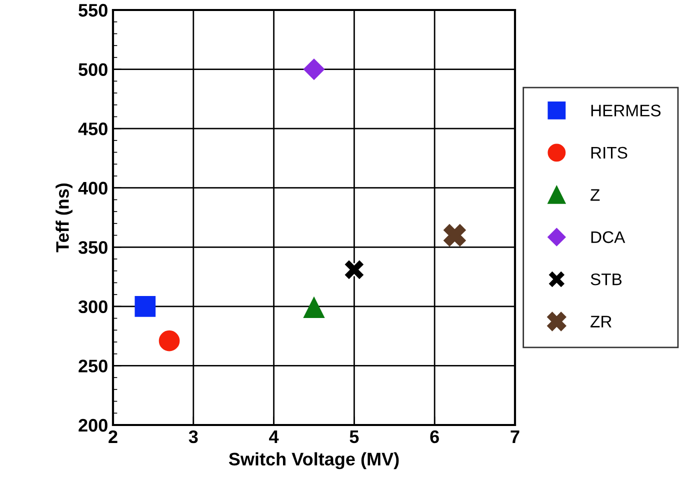  I want to click on legend-label: Z, so click(595, 195).